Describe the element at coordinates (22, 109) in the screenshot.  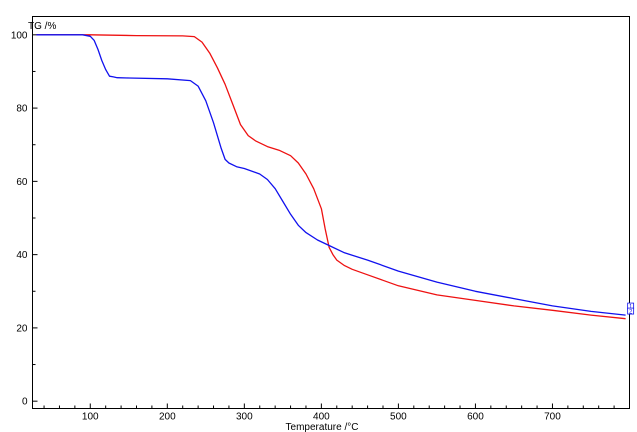
I see `y-tick-label: 80` at that location.